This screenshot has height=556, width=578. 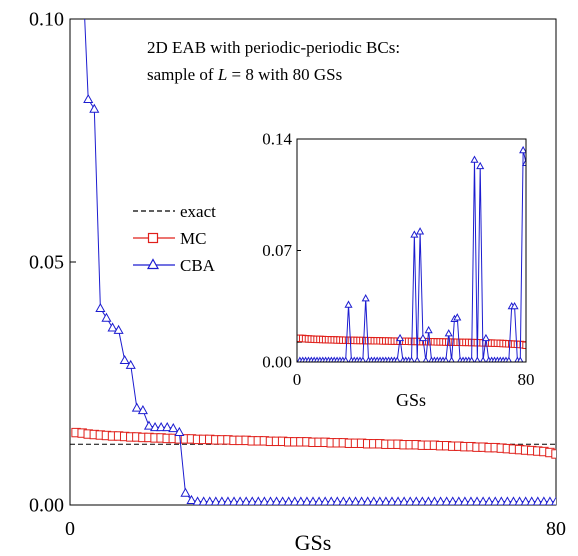 What do you see at coordinates (153, 238) in the screenshot?
I see `legend-swatch-mc-marker` at bounding box center [153, 238].